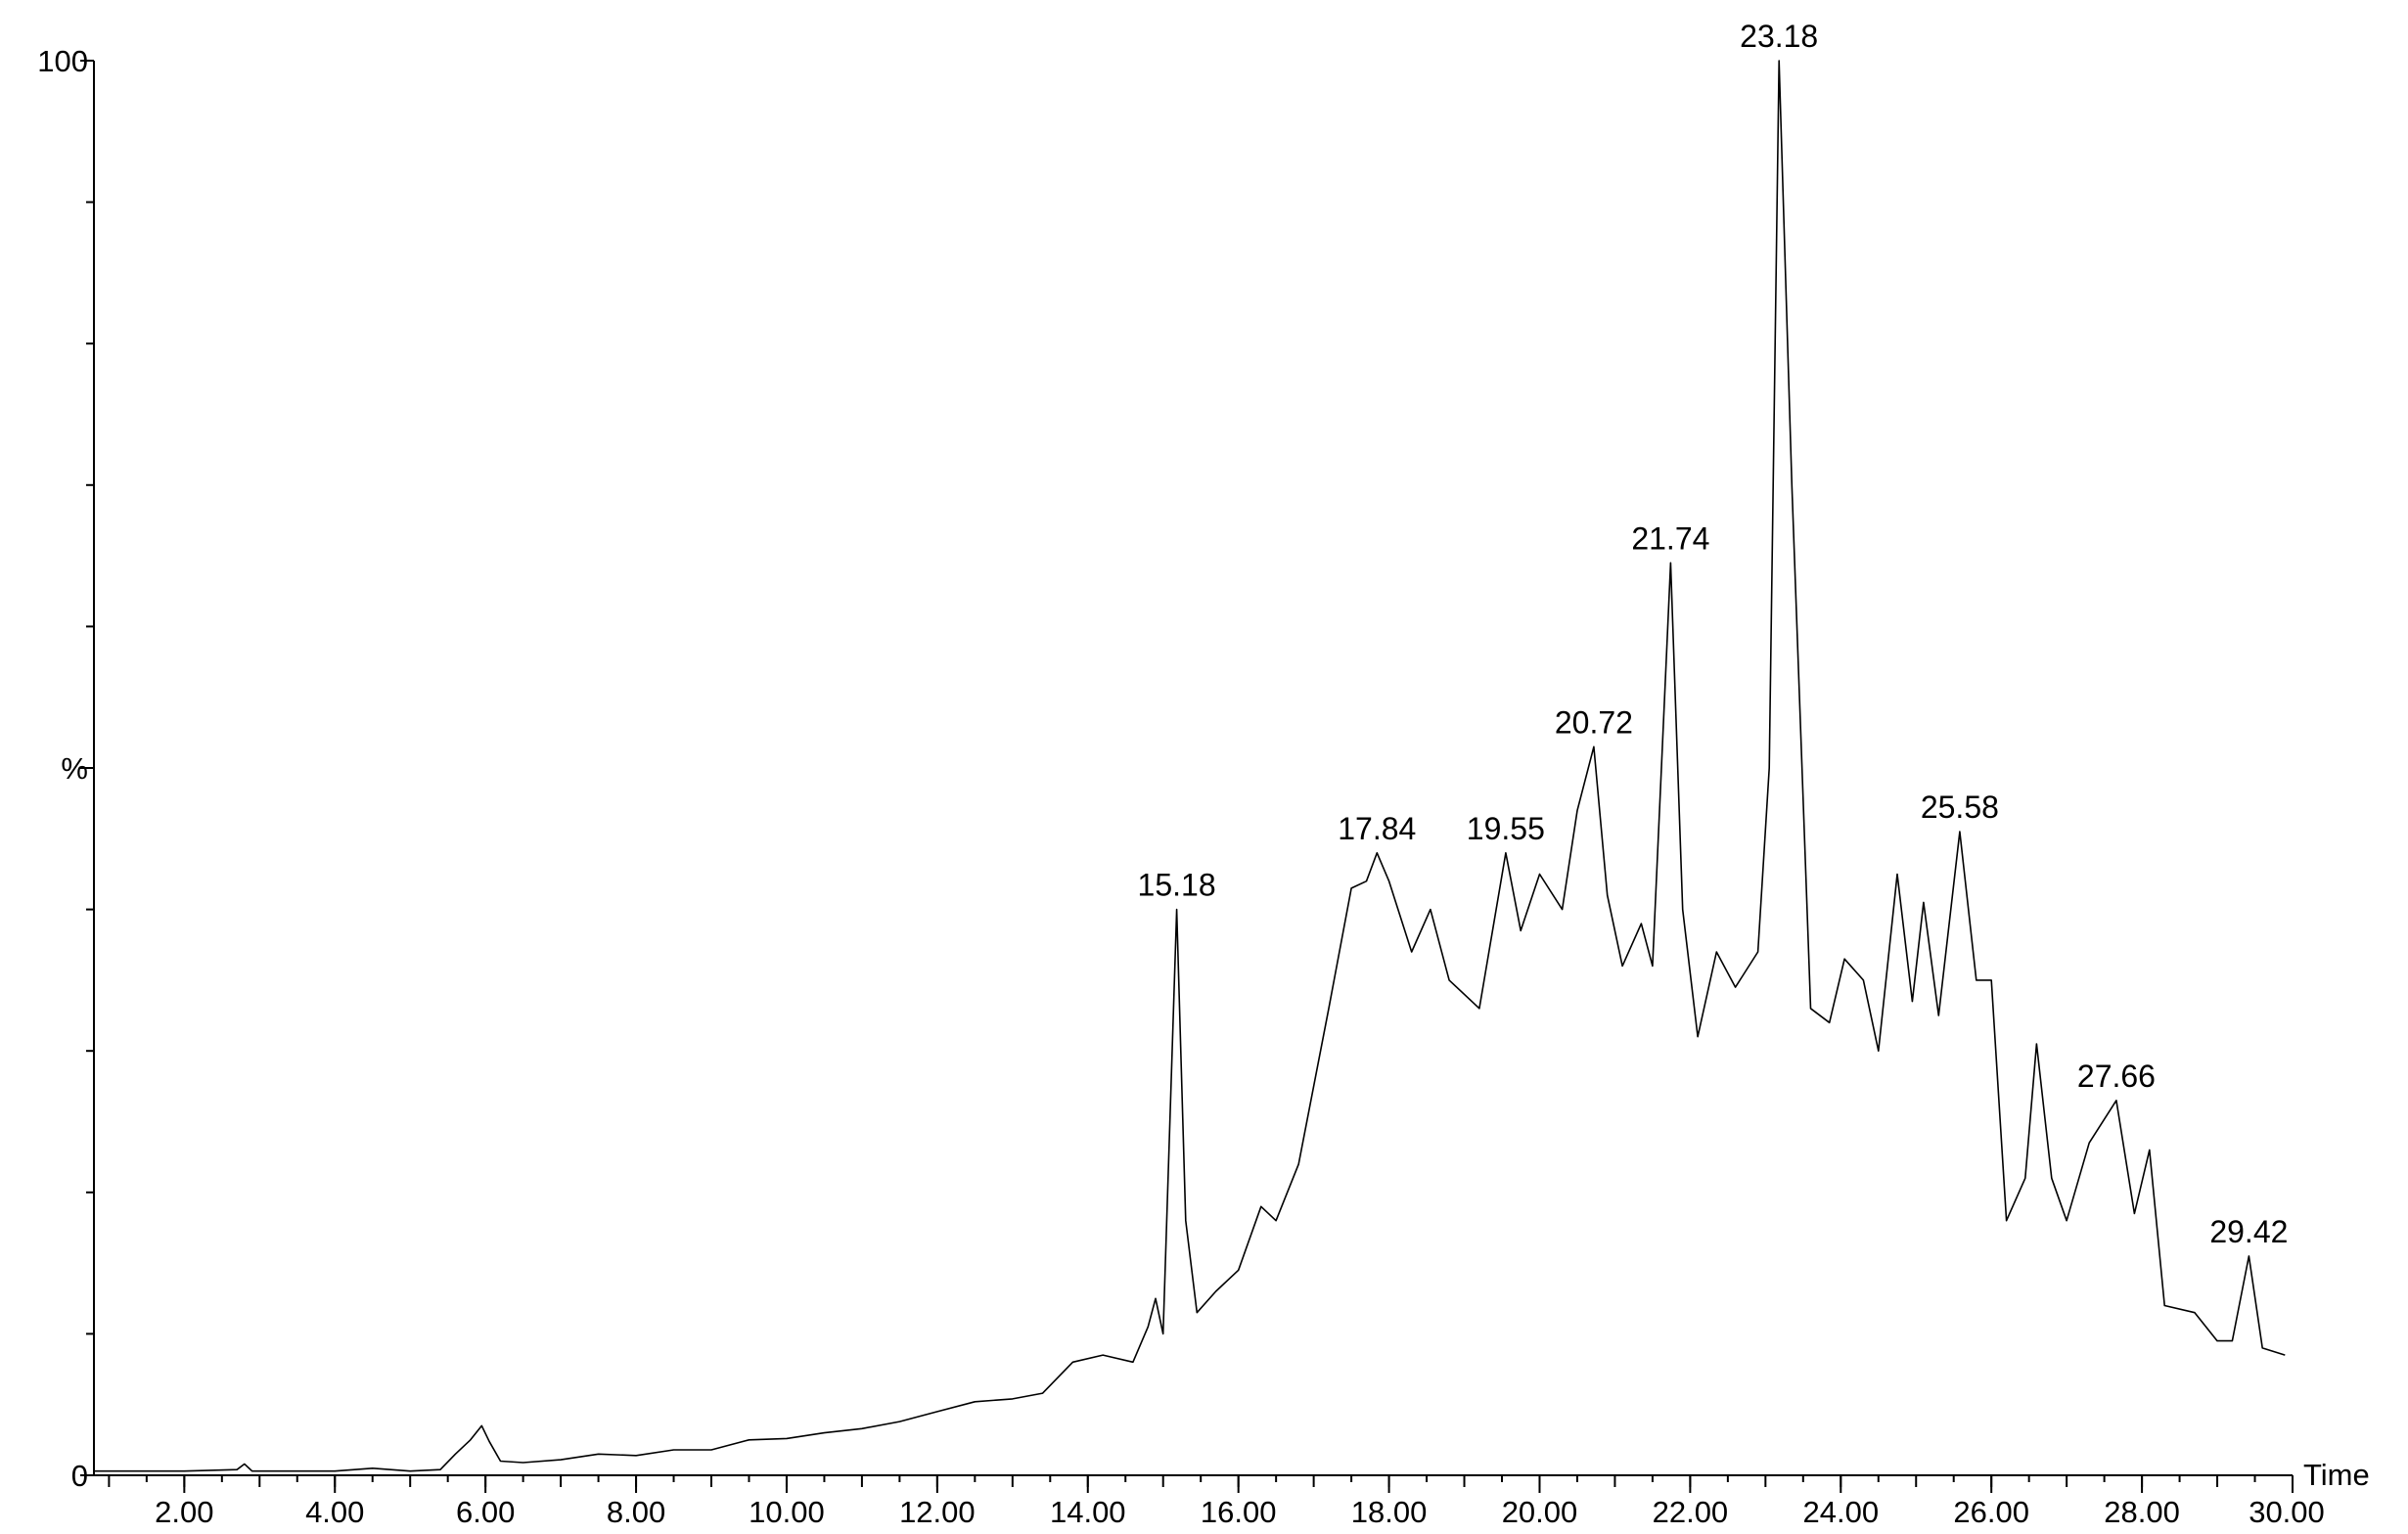 The height and width of the screenshot is (1534, 2408). I want to click on x-tick-label: 18.00, so click(1389, 1512).